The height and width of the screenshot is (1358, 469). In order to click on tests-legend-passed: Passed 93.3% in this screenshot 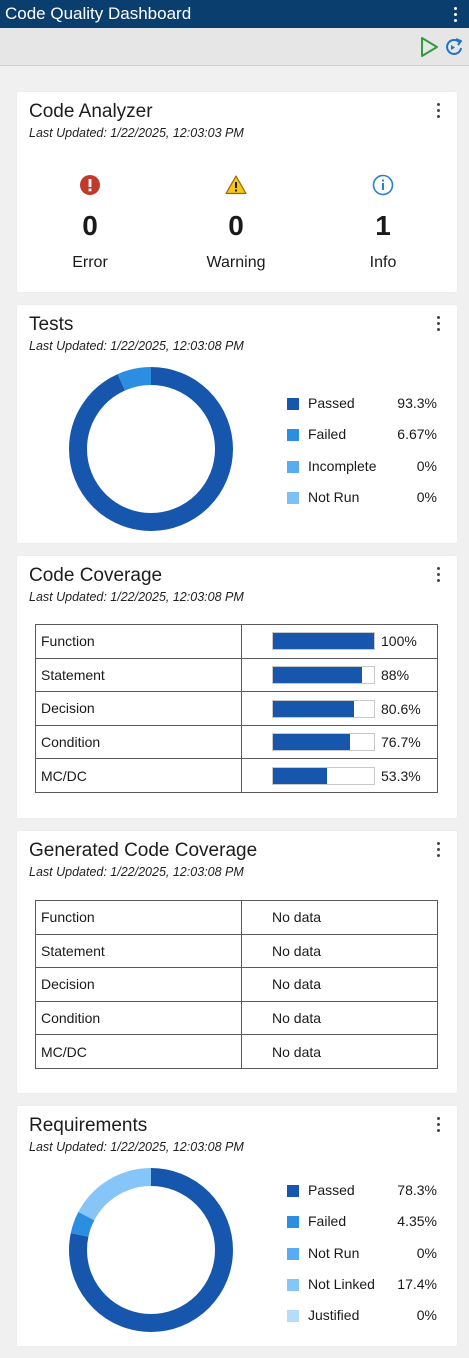, I will do `click(362, 410)`.